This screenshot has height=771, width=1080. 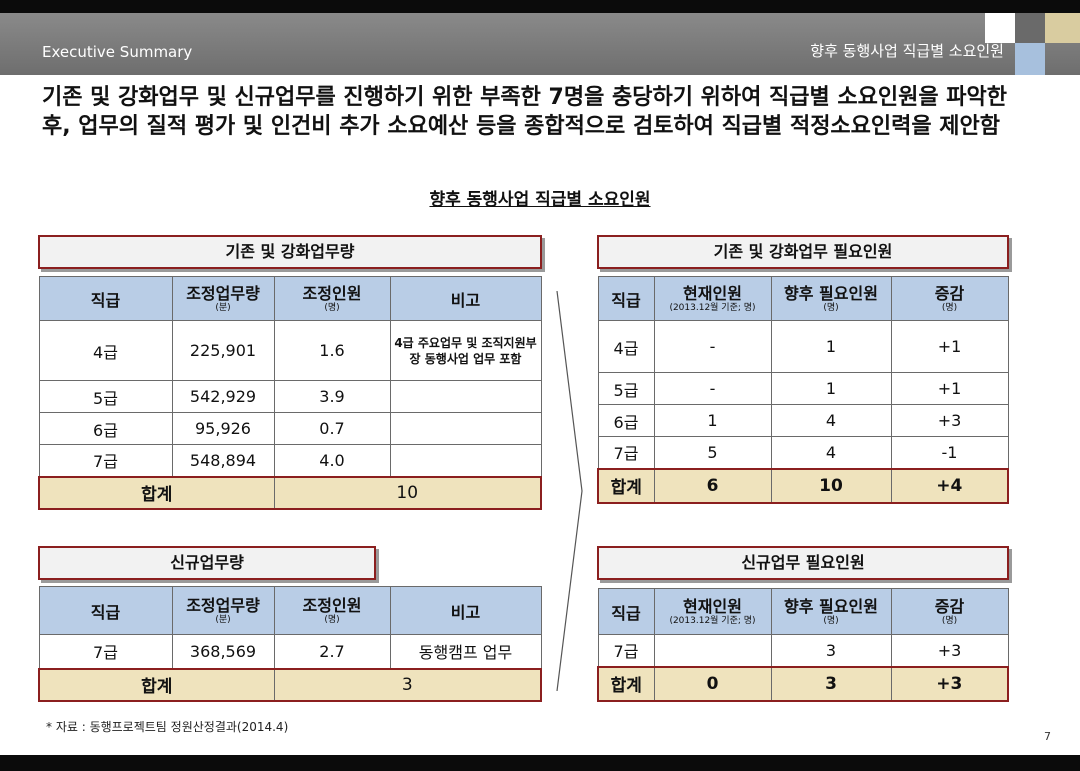 I want to click on cell-staff: 1.6, so click(x=332, y=350).